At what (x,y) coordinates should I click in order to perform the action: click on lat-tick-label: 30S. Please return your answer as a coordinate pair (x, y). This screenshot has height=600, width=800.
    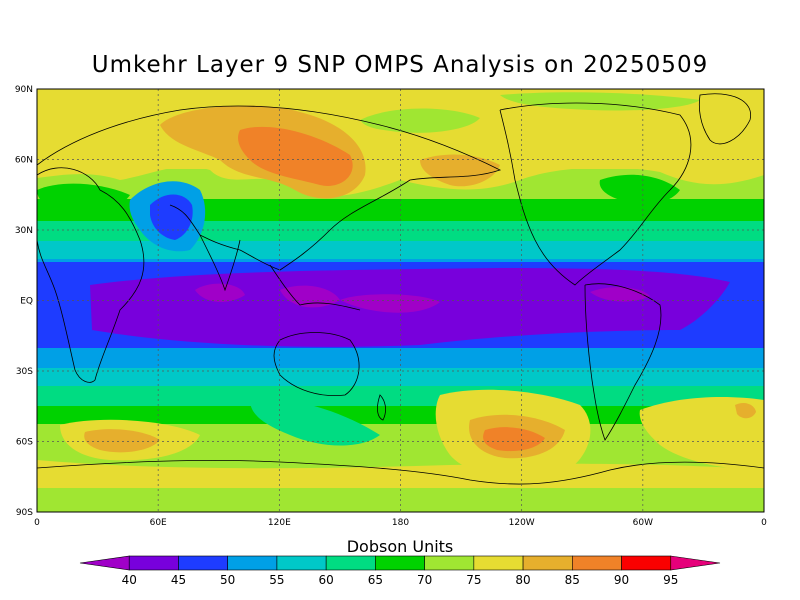
    Looking at the image, I should click on (24, 372).